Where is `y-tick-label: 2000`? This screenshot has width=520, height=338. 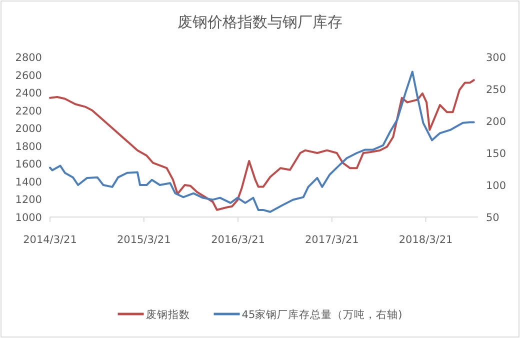 y-tick-label: 2000 is located at coordinates (28, 129).